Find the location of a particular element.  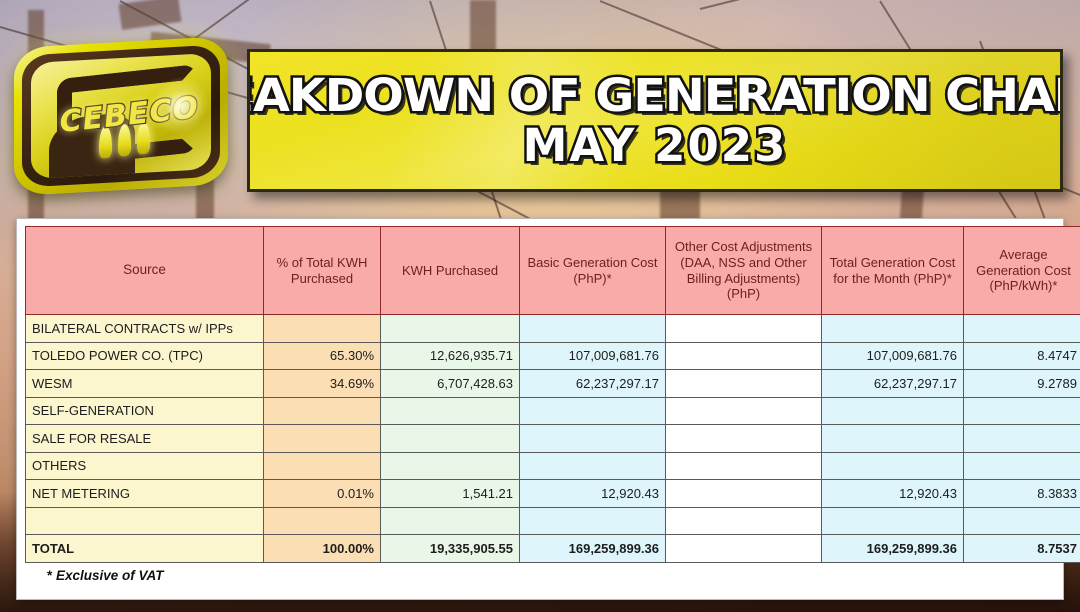

cell-source: SELF-GENERATION is located at coordinates (144, 410).